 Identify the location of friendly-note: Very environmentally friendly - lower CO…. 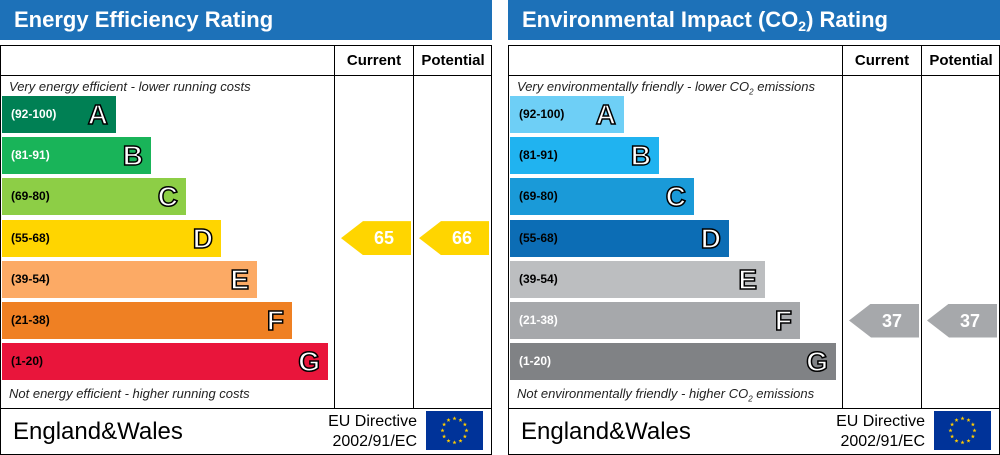
(666, 88).